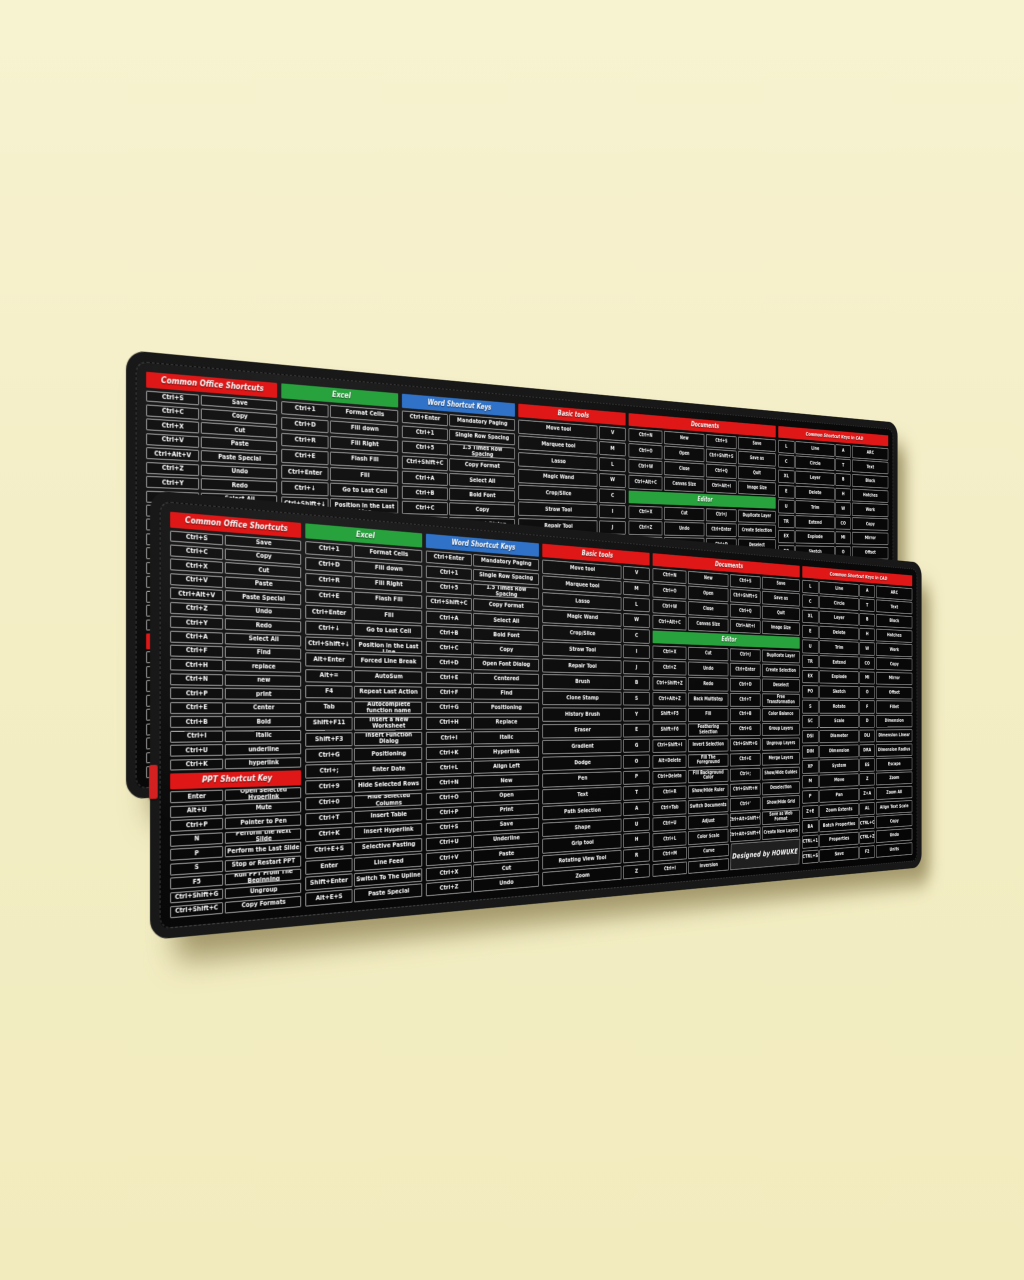 This screenshot has height=1280, width=1024. I want to click on shortcut-key: Ctrl+5, so click(449, 588).